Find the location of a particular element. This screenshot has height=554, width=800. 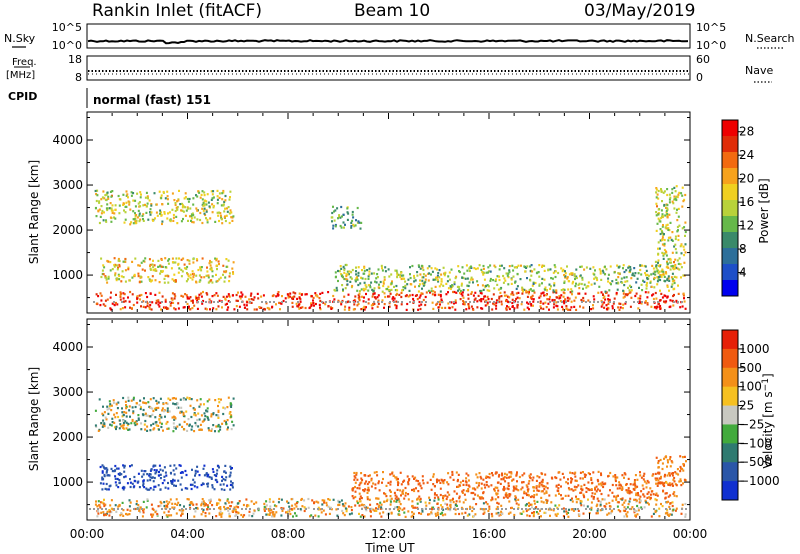

nsearch-label: N.Search is located at coordinates (770, 38).